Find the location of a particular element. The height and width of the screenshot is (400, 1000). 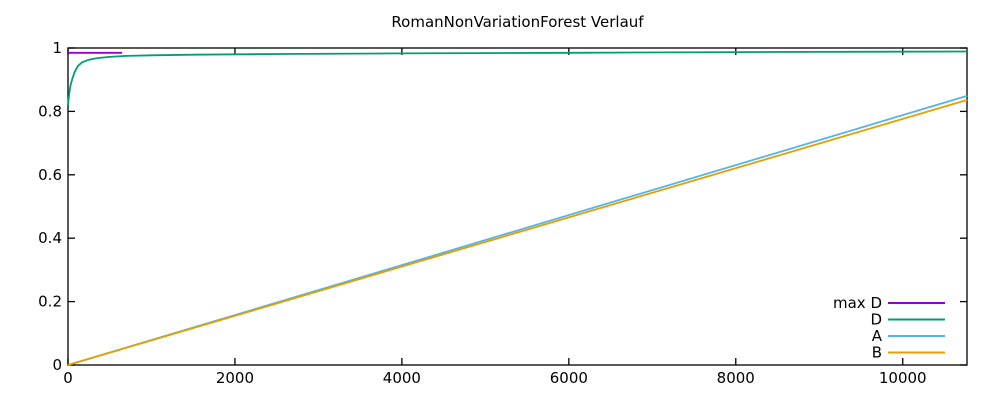

legend-label: B is located at coordinates (877, 353).